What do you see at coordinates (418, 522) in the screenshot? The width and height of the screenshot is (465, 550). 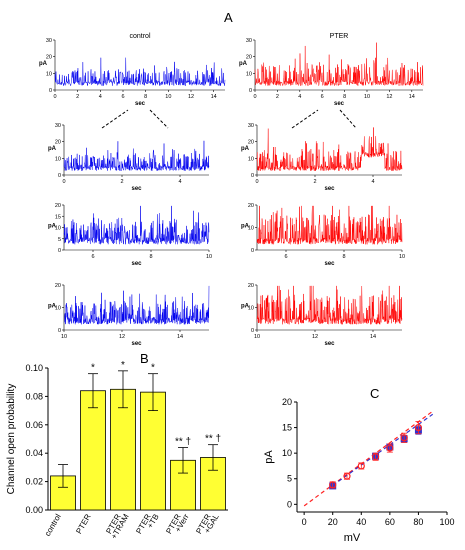 I see `x-tick-label: 80` at bounding box center [418, 522].